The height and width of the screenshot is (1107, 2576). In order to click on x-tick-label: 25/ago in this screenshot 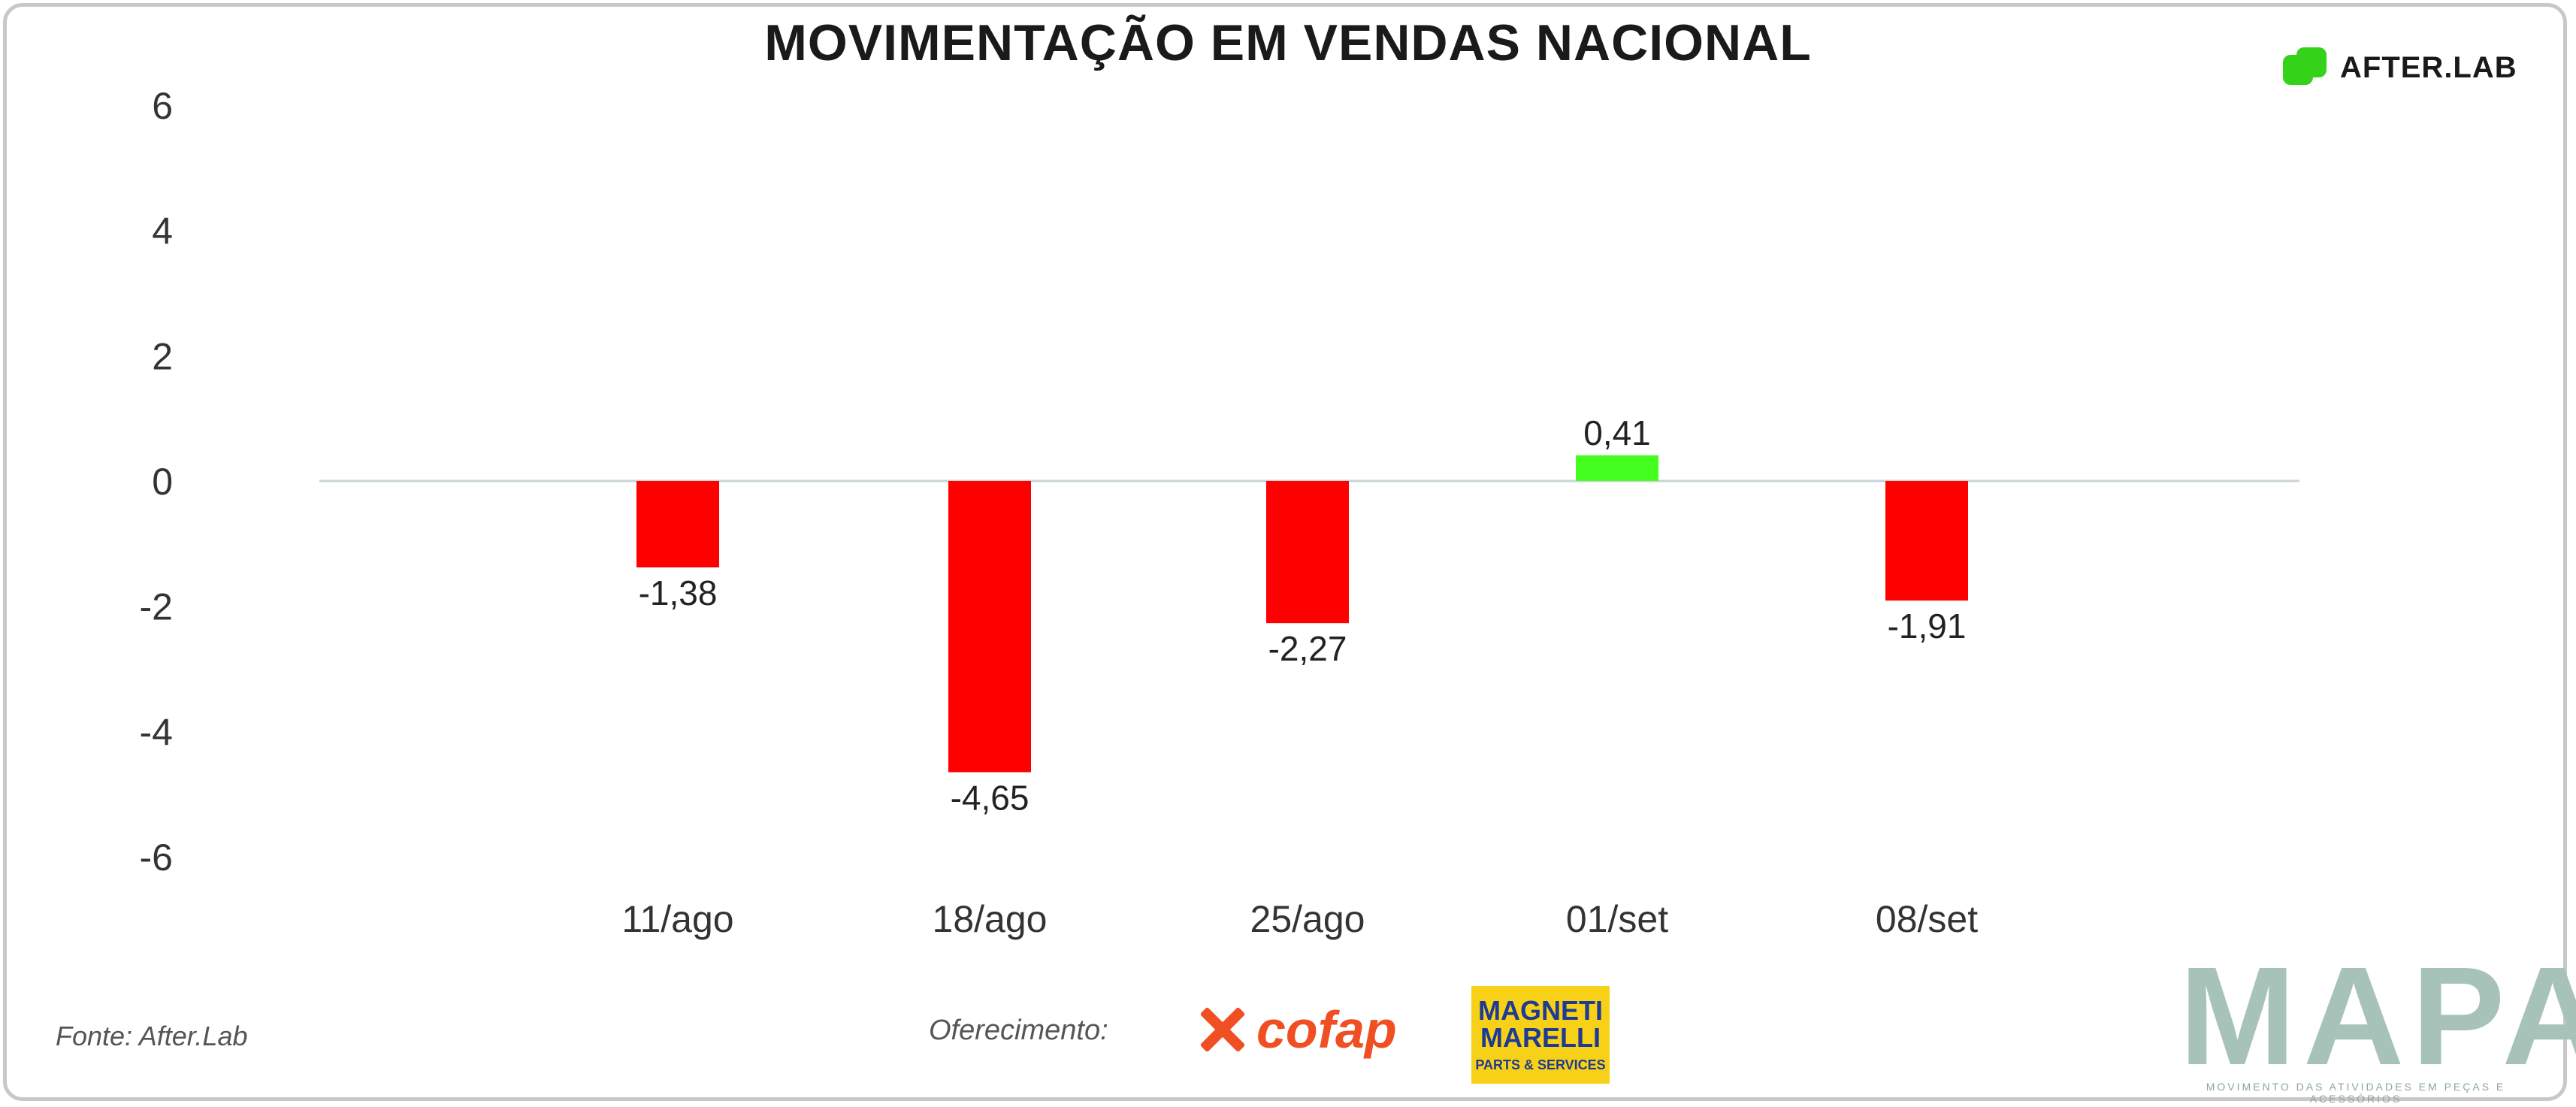, I will do `click(1307, 919)`.